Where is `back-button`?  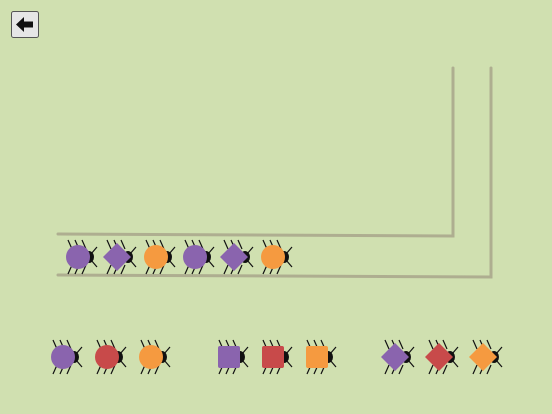 back-button is located at coordinates (25, 24).